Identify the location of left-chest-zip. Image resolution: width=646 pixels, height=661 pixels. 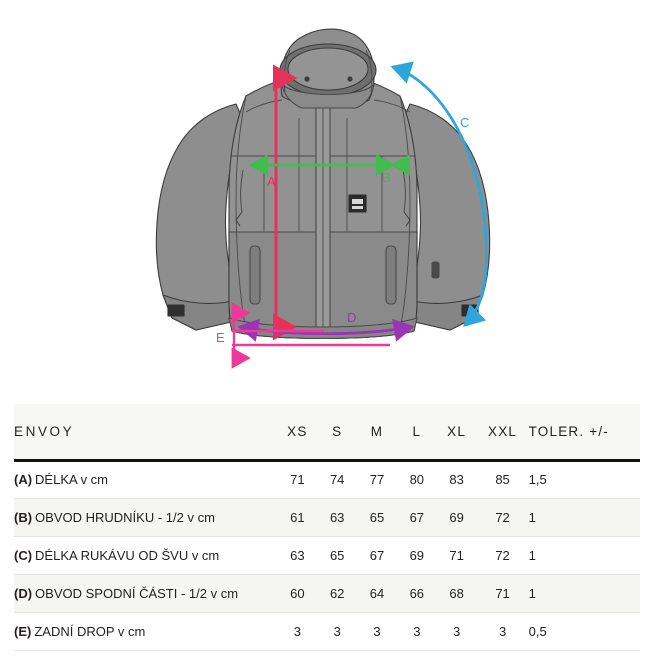
(242, 191).